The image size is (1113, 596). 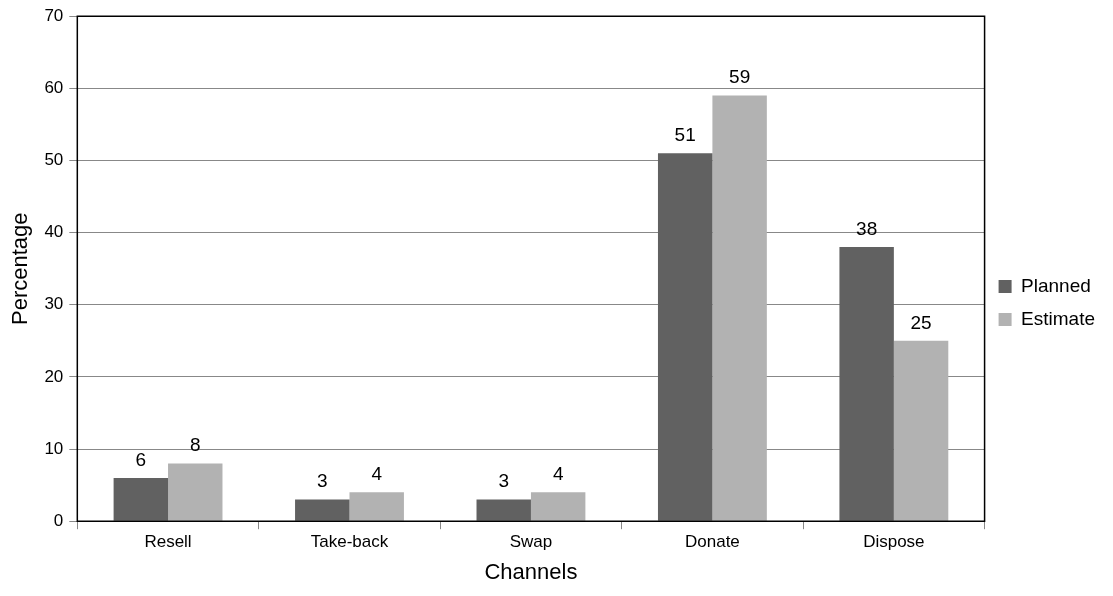 I want to click on y-axis-title: Percentage, so click(x=20, y=268).